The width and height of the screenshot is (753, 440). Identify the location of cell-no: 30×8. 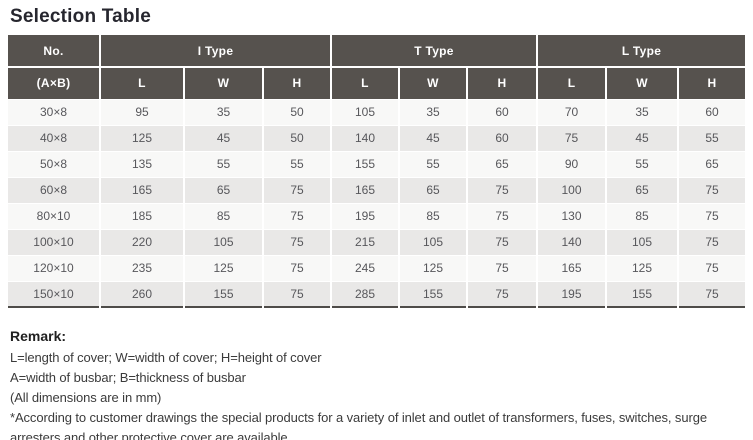
(54, 111).